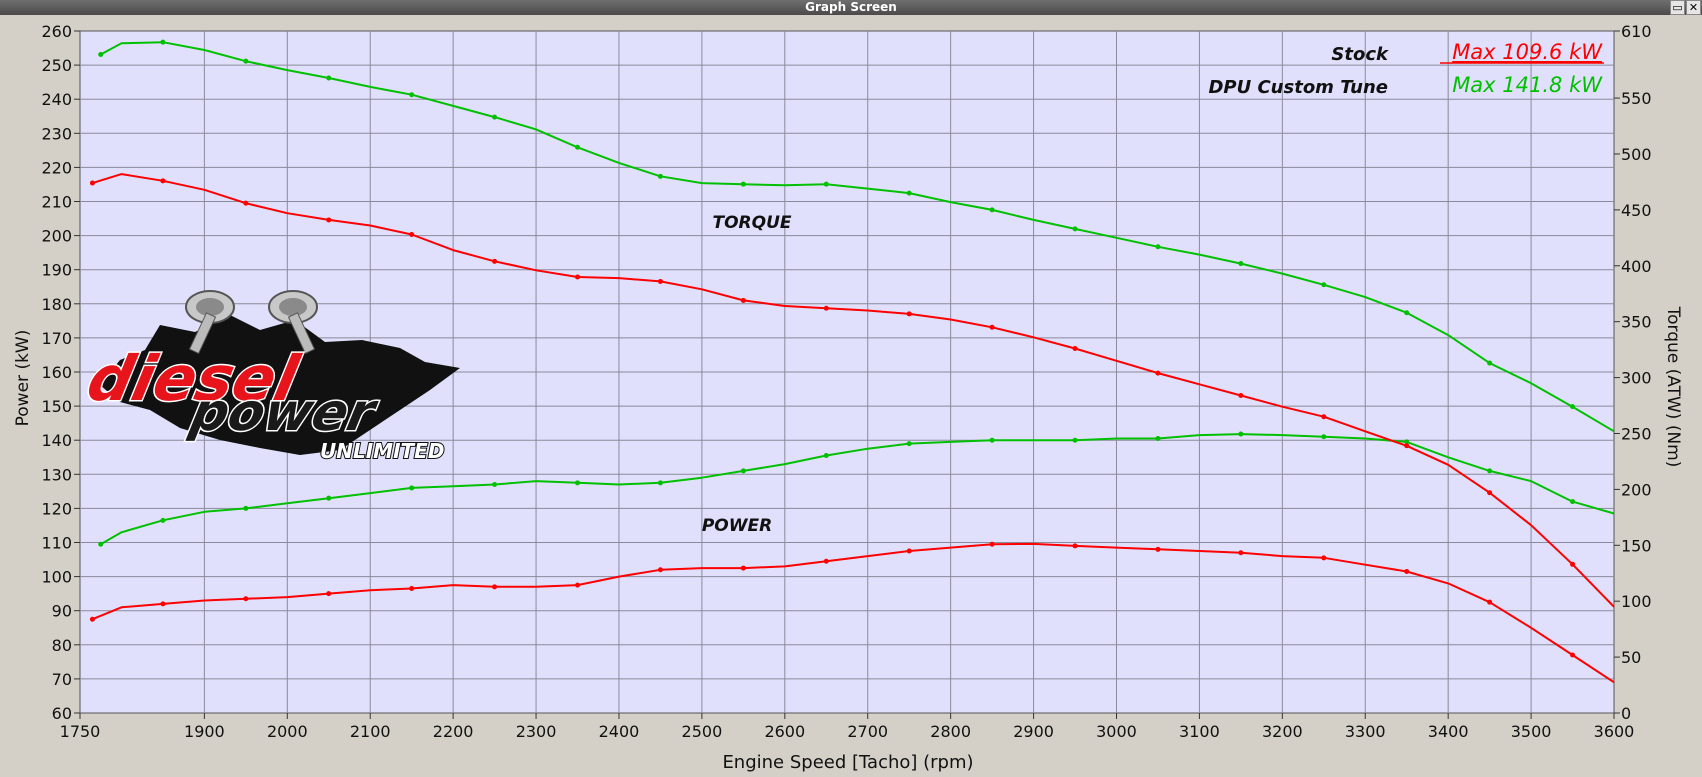 The image size is (1702, 777). I want to click on tune-power-line, so click(857, 489).